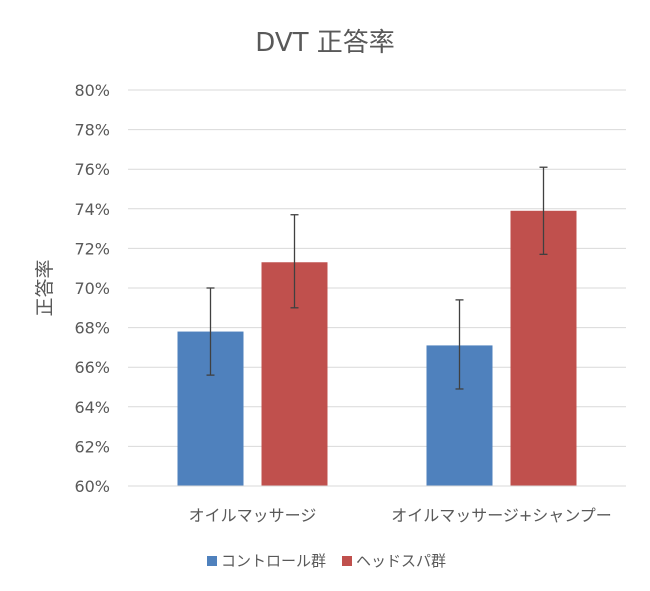 This screenshot has width=650, height=591. I want to click on x-category-label: オイルマッサージ+シャンプー, so click(501, 515).